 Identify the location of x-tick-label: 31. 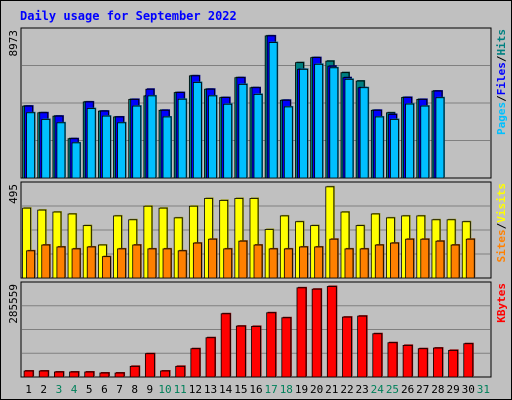
(483, 389).